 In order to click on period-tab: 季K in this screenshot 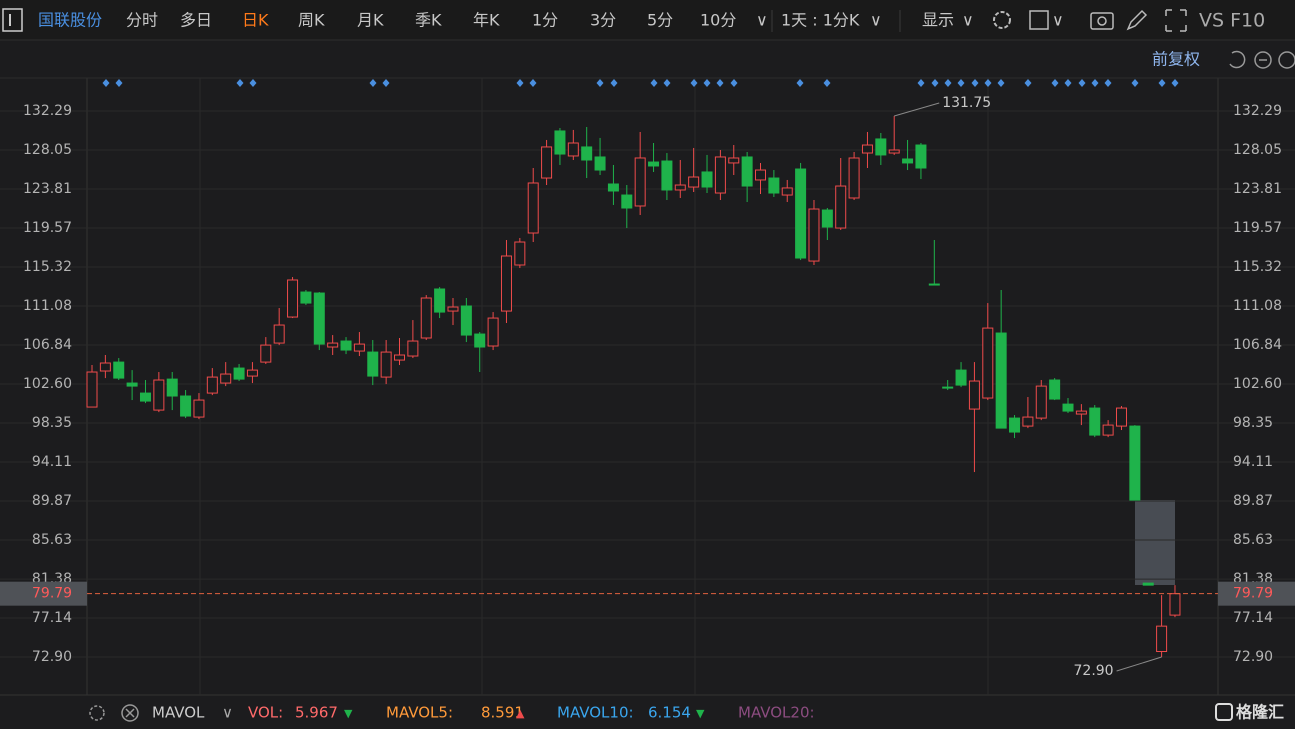, I will do `click(428, 20)`.